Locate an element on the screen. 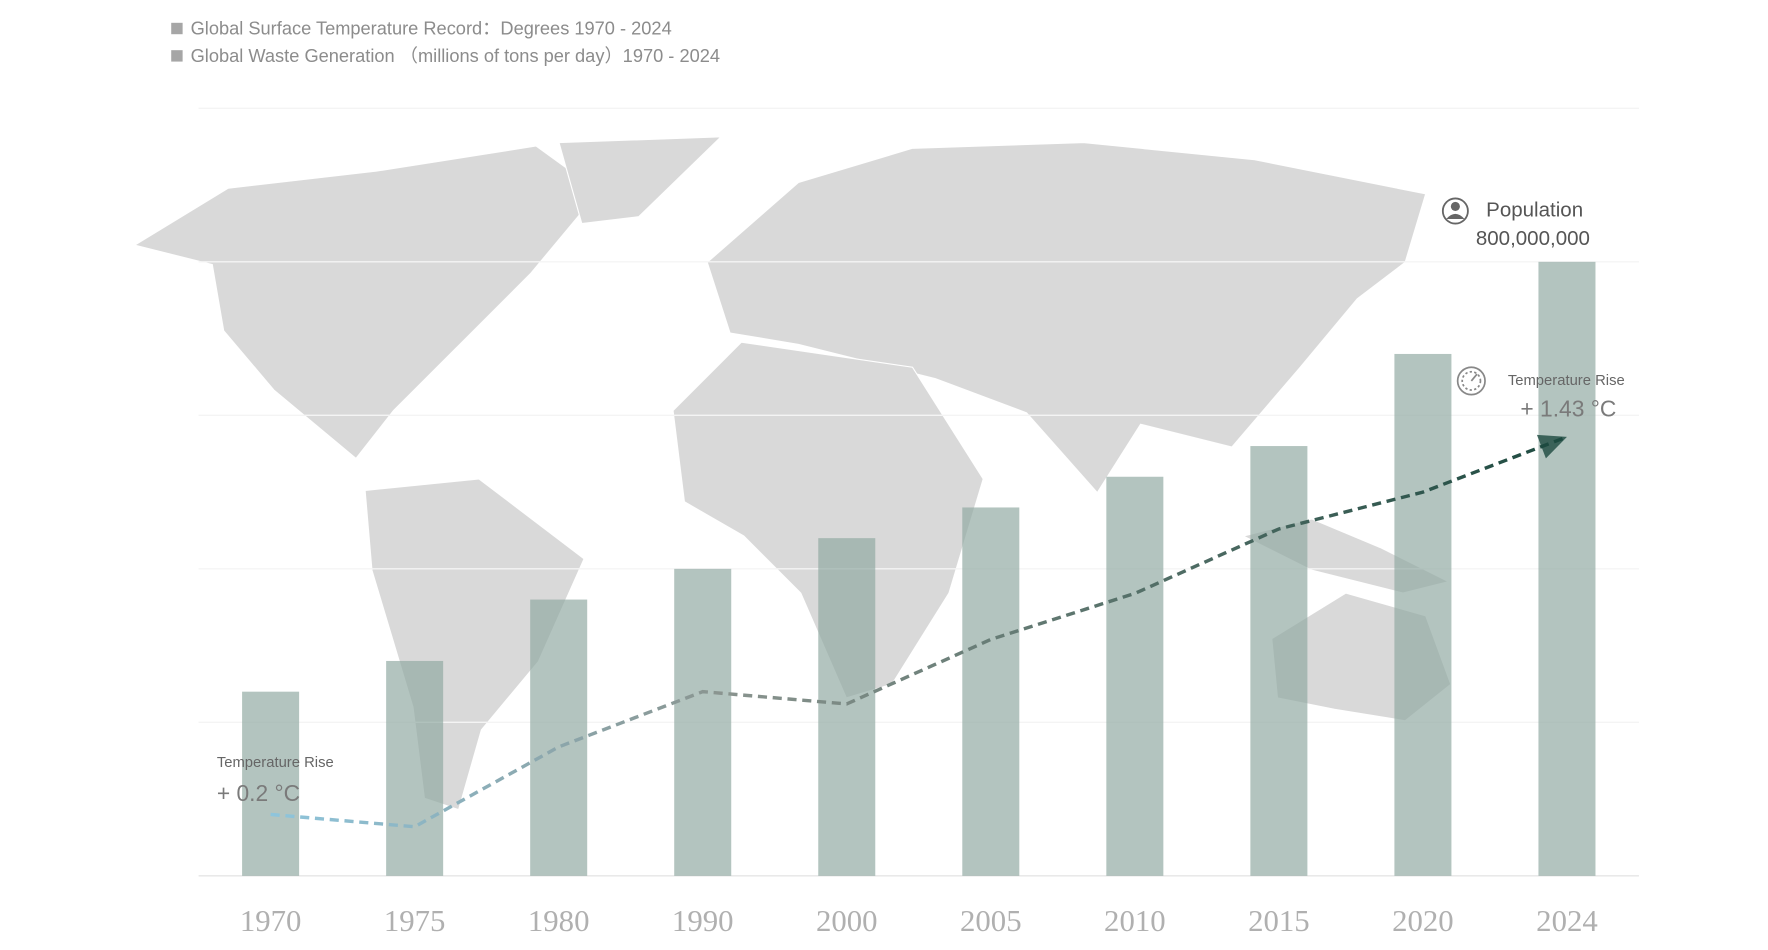  gauge-icon is located at coordinates (1471, 381).